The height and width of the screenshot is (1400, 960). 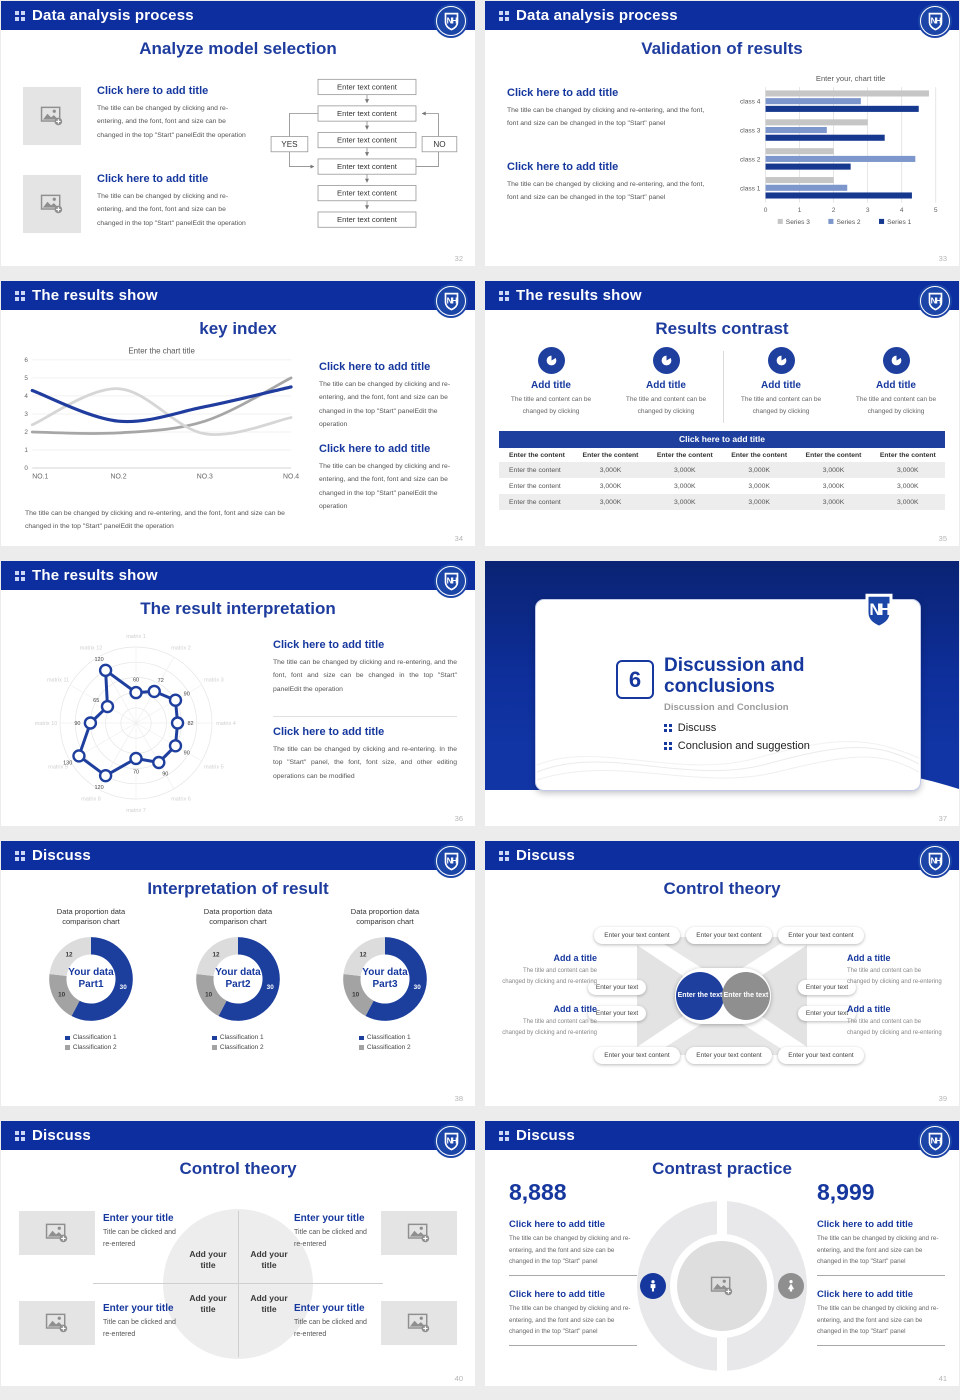 What do you see at coordinates (226, 724) in the screenshot?
I see `svg-text: matrix 4` at bounding box center [226, 724].